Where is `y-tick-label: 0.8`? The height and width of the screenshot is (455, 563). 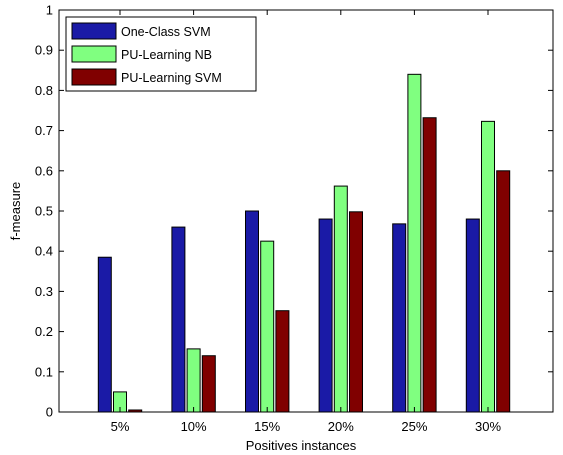 y-tick-label: 0.8 is located at coordinates (44, 90).